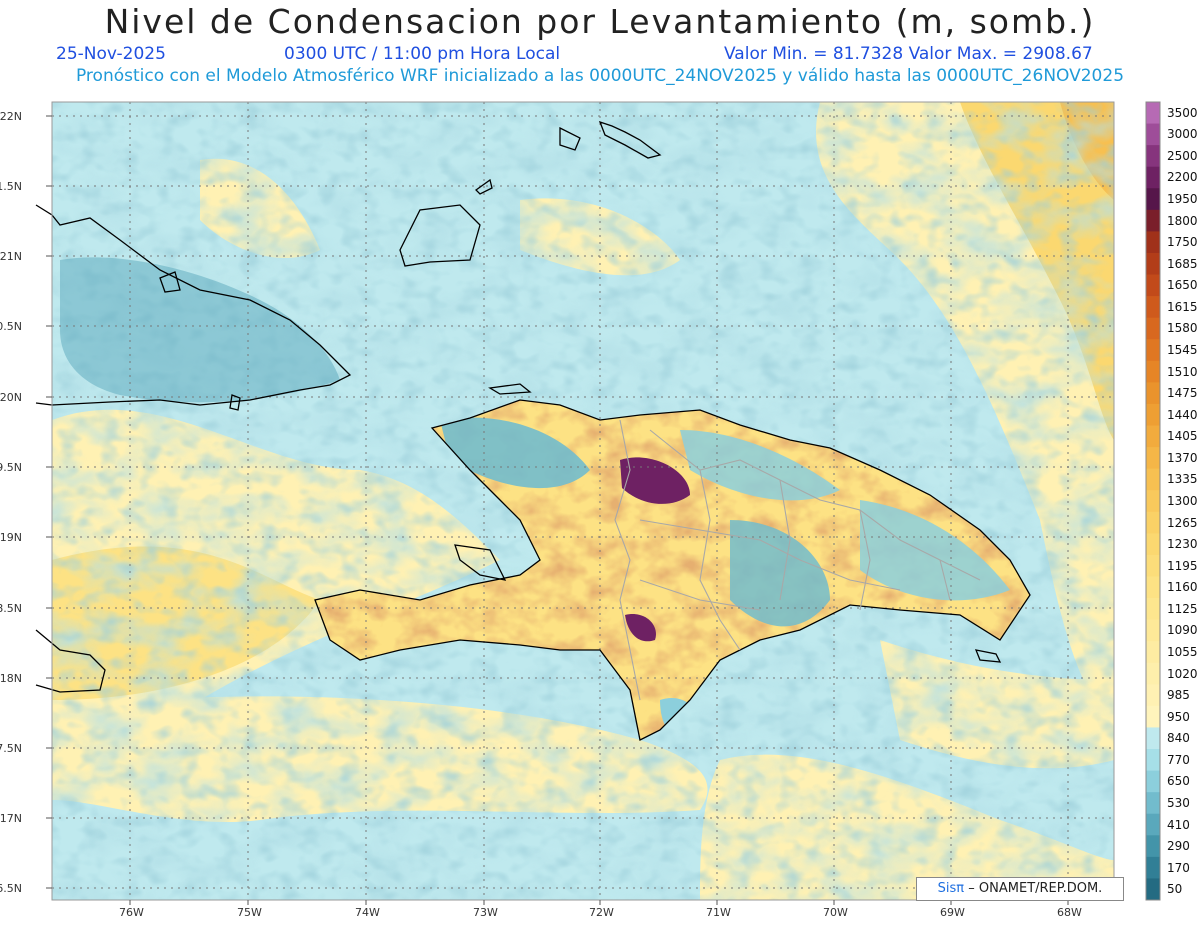 The width and height of the screenshot is (1200, 927). Describe the element at coordinates (1182, 436) in the screenshot. I see `colorbar-label: 1405` at that location.